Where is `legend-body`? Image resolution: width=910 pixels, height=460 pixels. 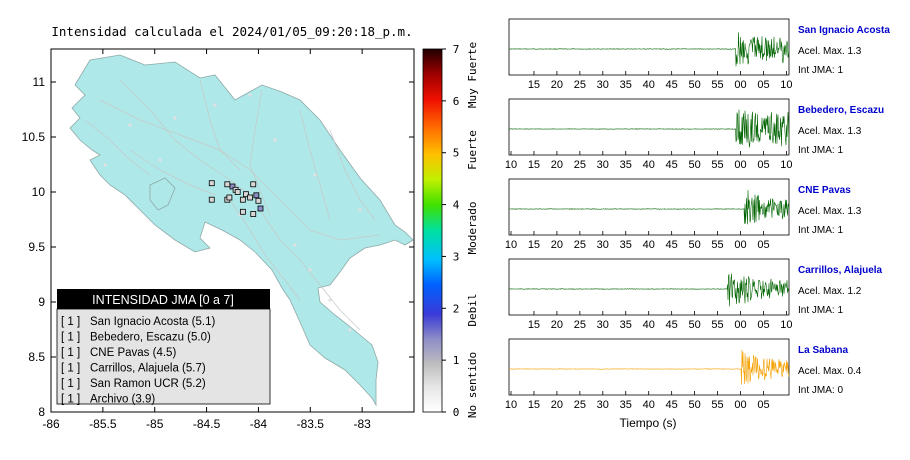
legend-body is located at coordinates (163, 356).